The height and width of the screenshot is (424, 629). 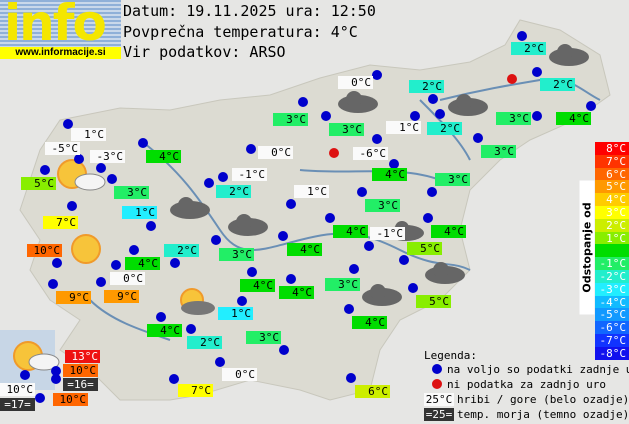 What do you see at coordinates (370, 153) in the screenshot?
I see `station-temperature-label: -6°C` at bounding box center [370, 153].